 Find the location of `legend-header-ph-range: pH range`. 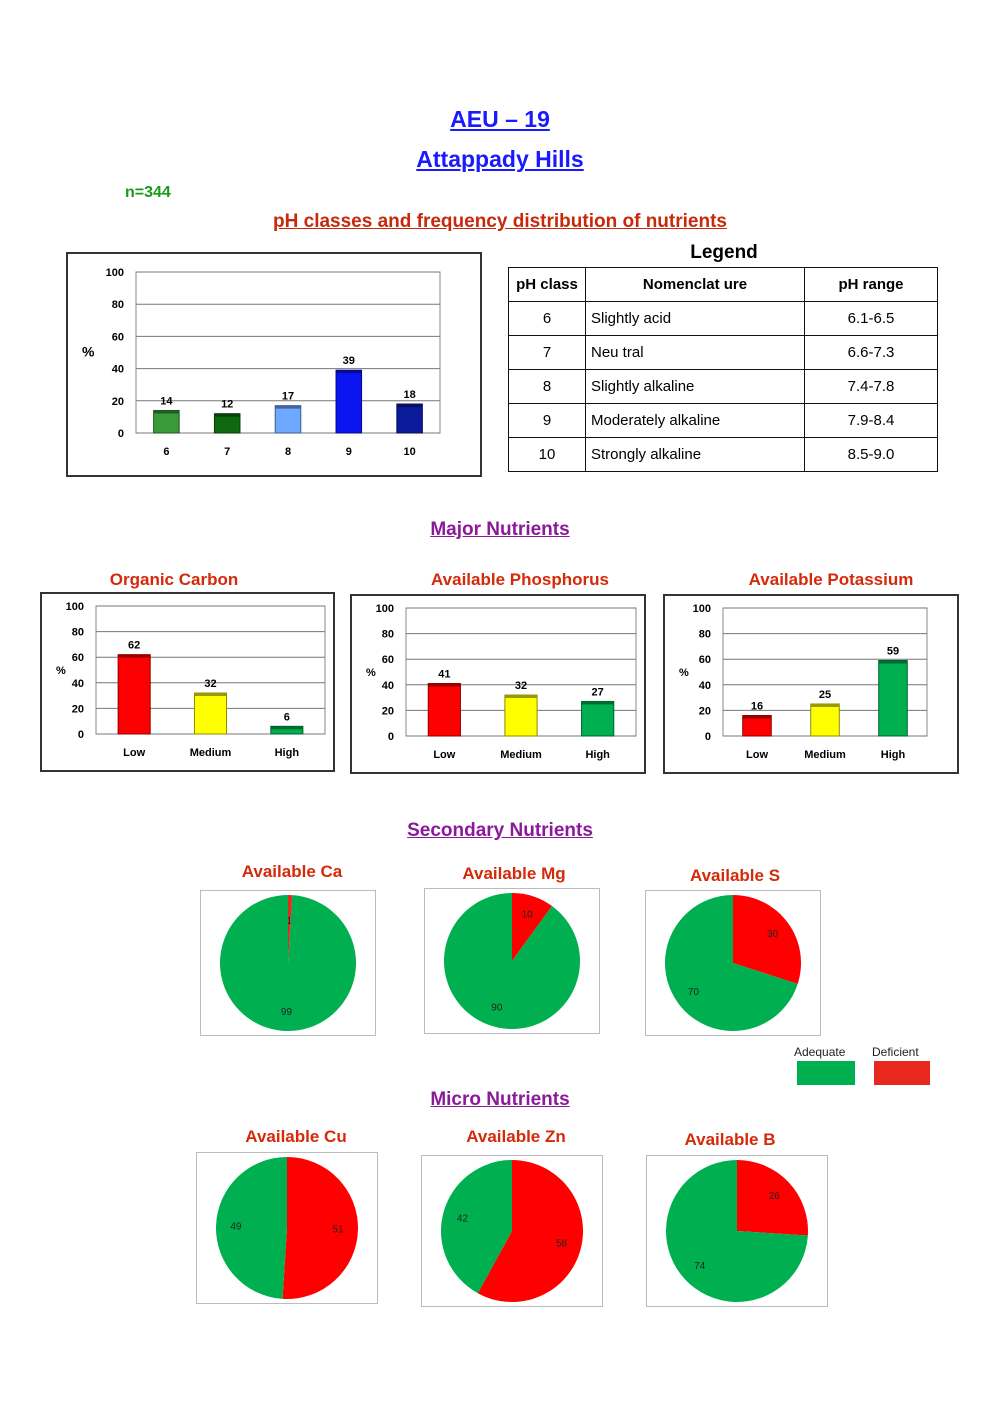

legend-header-ph-range: pH range is located at coordinates (871, 284).